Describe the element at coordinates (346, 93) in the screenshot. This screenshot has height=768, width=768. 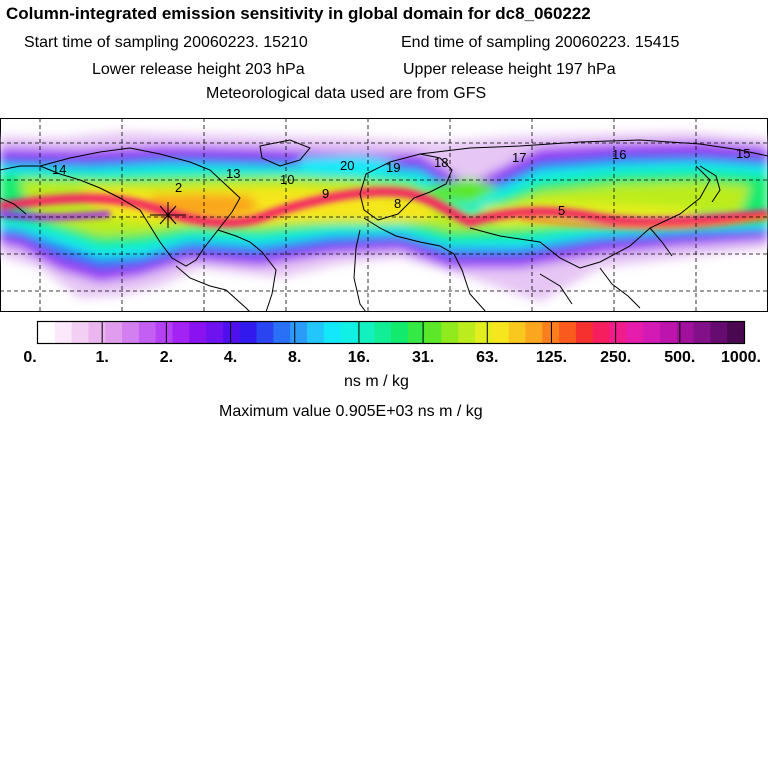
I see `met-data-label: Meteorological data used are from GFS` at that location.